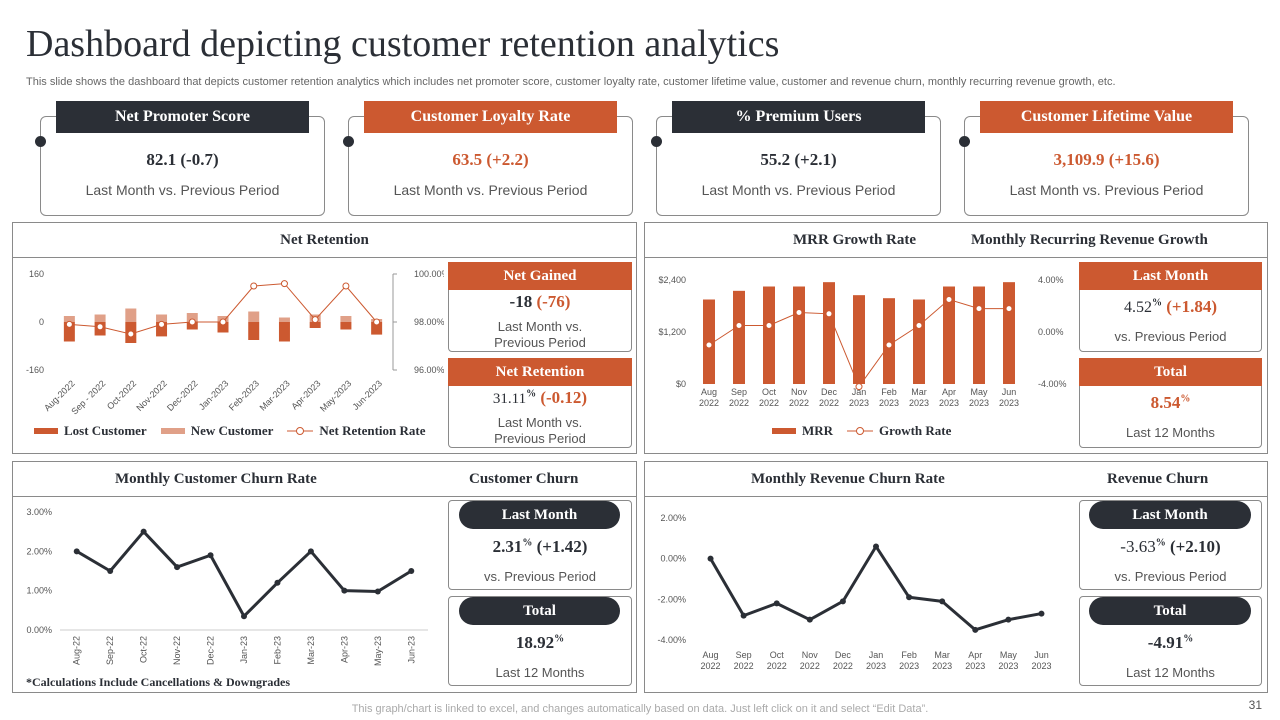 The image size is (1280, 720). I want to click on x-tick-label: Mar-23, so click(311, 650).